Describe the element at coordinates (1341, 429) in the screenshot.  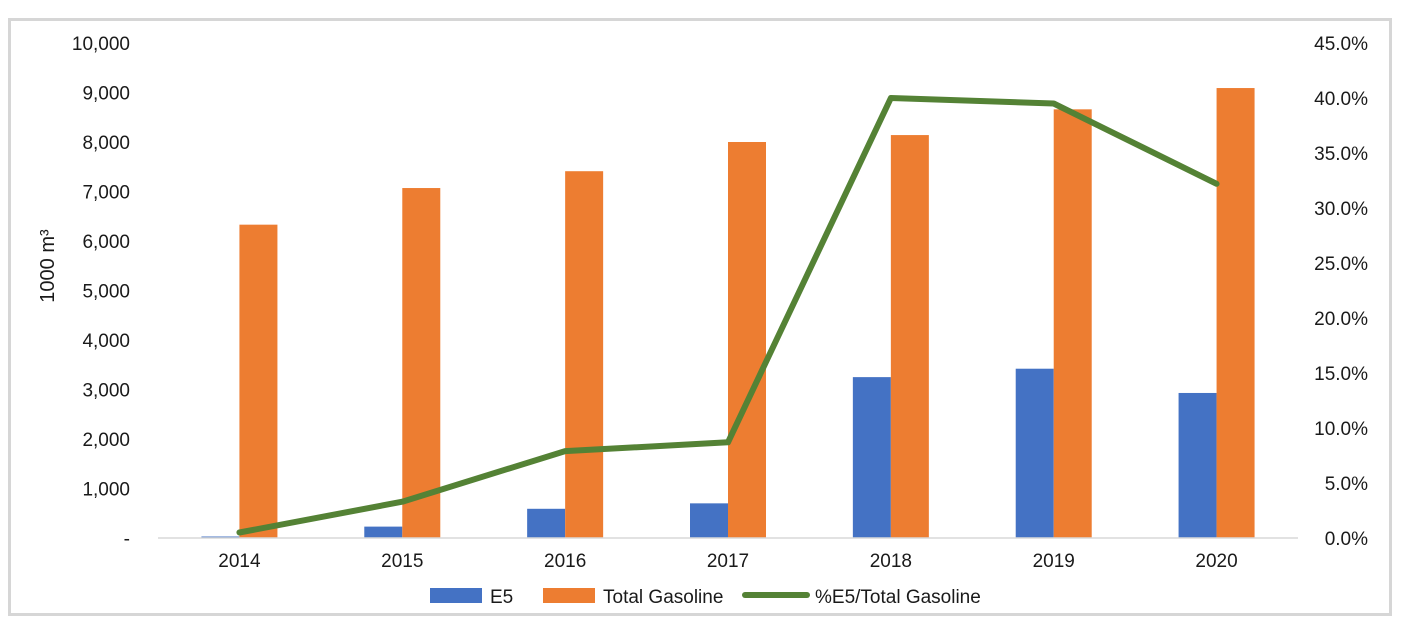
I see `right-tick-label: 10.0%` at that location.